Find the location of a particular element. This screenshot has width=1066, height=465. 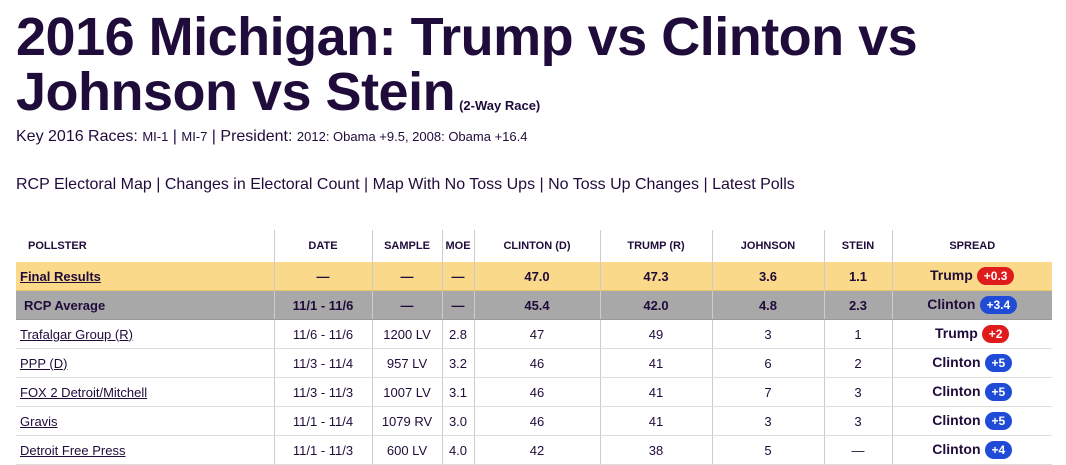

rcp-average-clinton: 45.4 is located at coordinates (537, 305).